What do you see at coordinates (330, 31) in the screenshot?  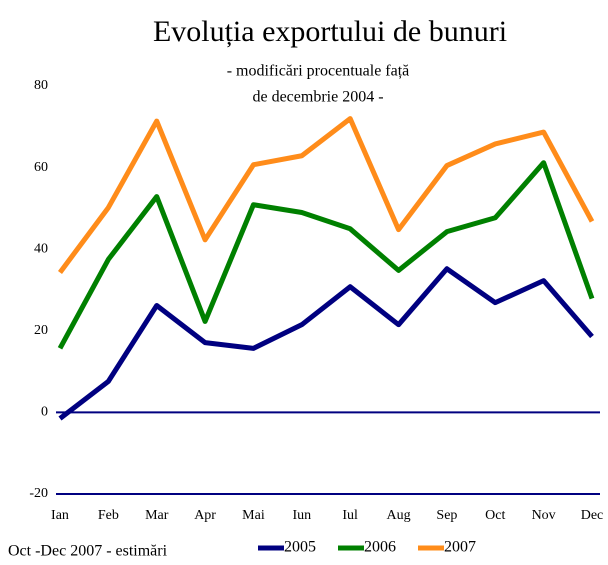 I see `chart-title: Evoluția exportului de bunuri` at bounding box center [330, 31].